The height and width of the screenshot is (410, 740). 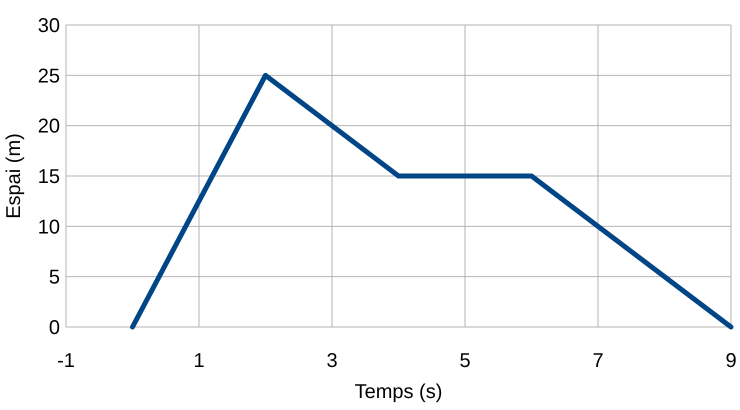 What do you see at coordinates (49, 177) in the screenshot?
I see `y-tick-label: 15` at bounding box center [49, 177].